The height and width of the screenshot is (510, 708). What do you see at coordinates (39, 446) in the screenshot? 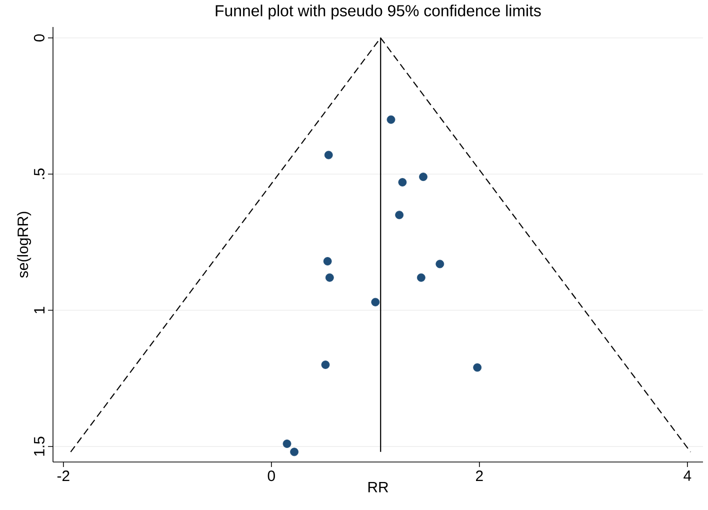
I see `y-tick-label: 1.5` at bounding box center [39, 446].